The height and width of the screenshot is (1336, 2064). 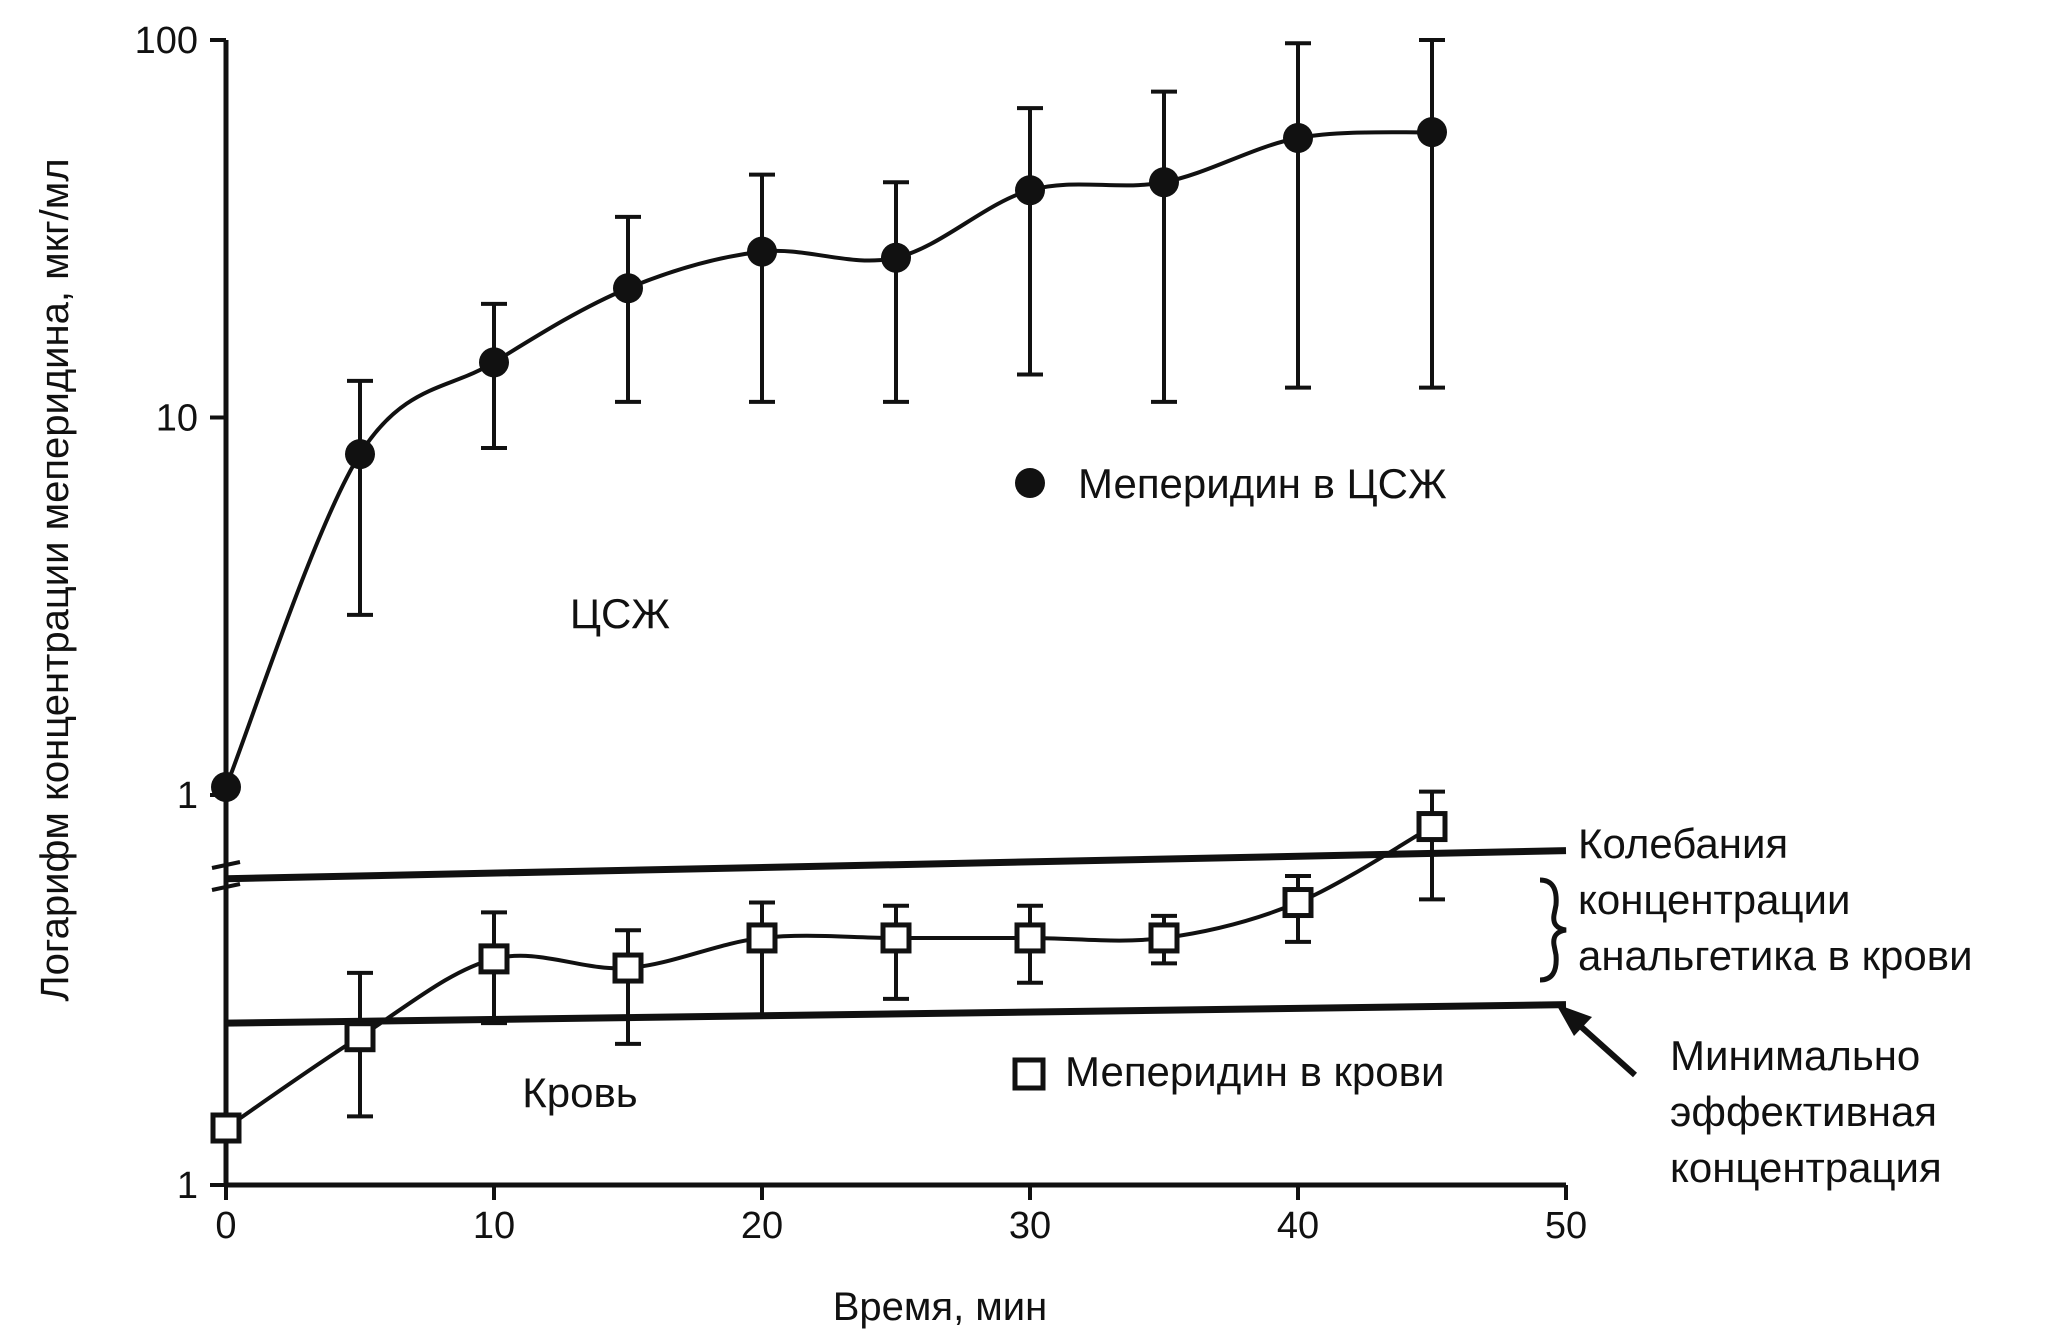 I want to click on region-label-csf: ЦСЖ, so click(x=620, y=613).